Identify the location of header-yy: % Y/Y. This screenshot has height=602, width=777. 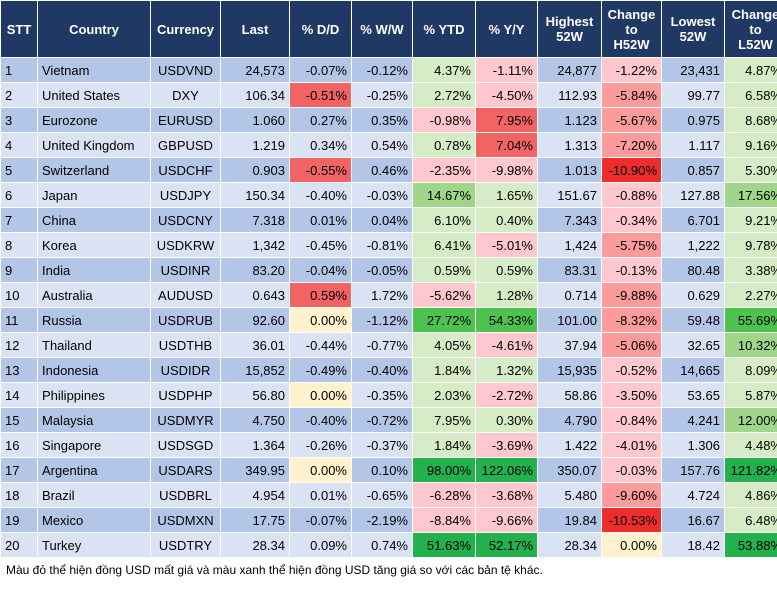
(506, 29).